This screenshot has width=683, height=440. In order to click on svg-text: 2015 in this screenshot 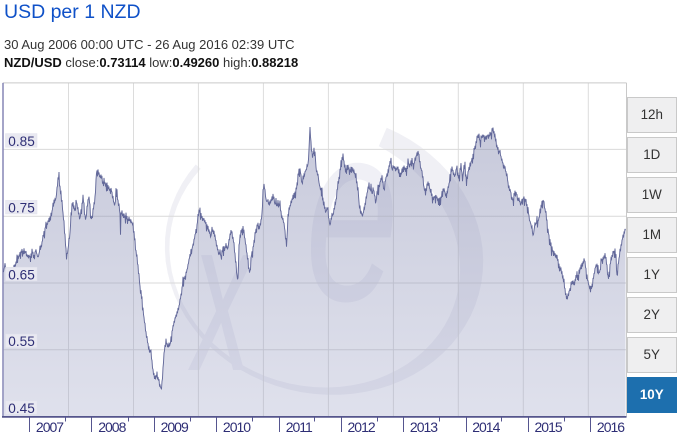, I will do `click(549, 427)`.